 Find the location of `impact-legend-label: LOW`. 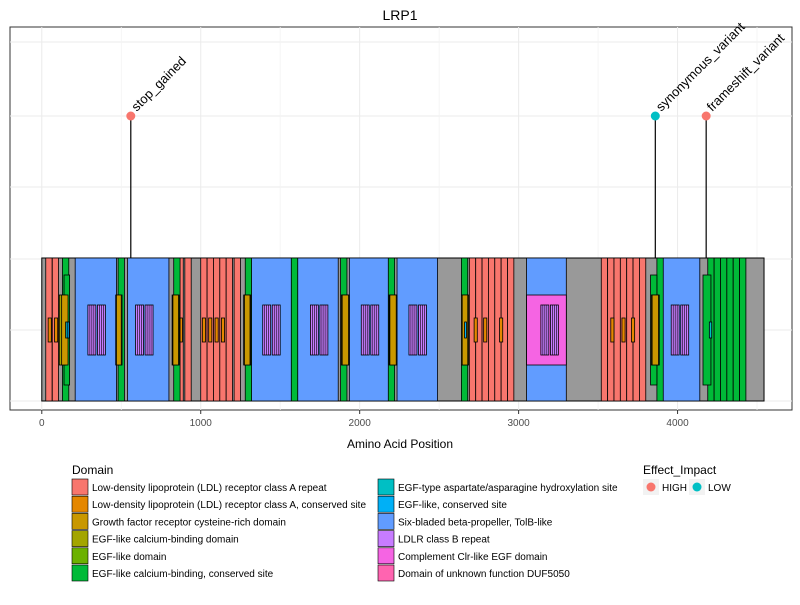

impact-legend-label: LOW is located at coordinates (719, 488).